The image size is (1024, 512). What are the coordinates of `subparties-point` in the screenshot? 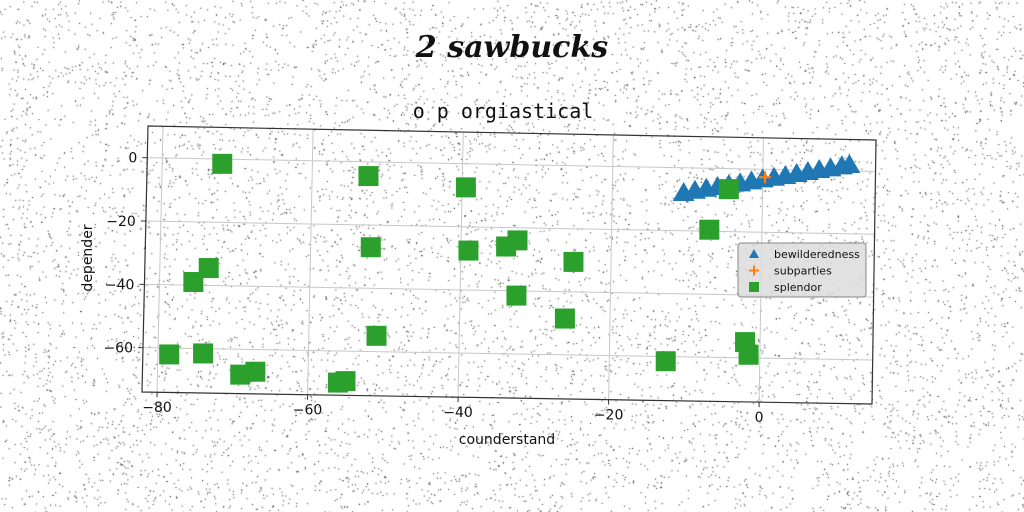 It's located at (765, 177).